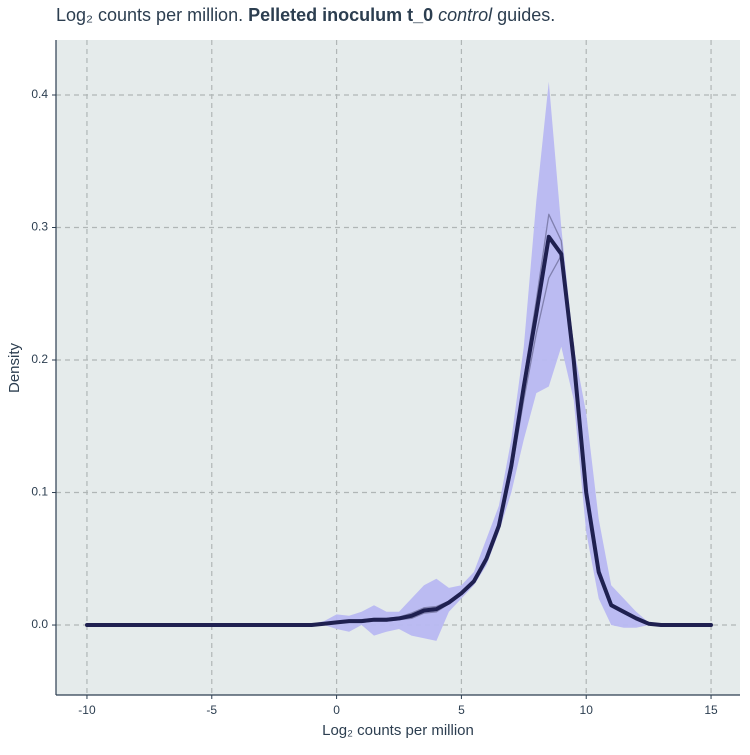 The image size is (750, 755). What do you see at coordinates (340, 15) in the screenshot?
I see `title-part: Pelleted inoculum t_0` at bounding box center [340, 15].